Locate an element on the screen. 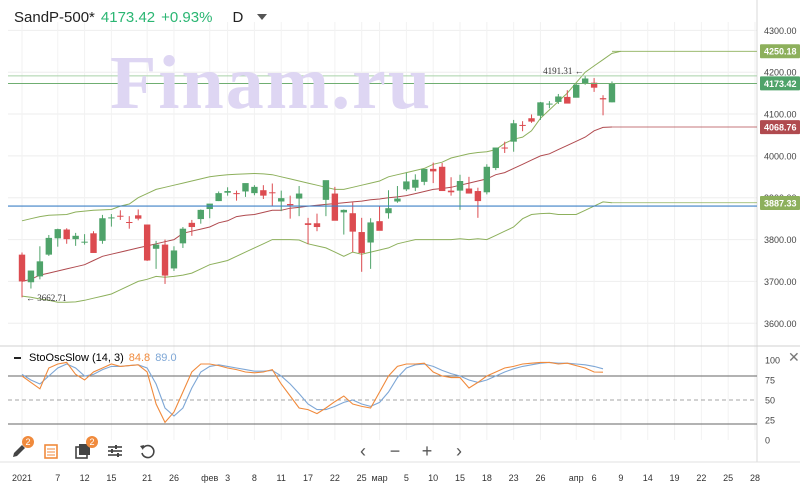 This screenshot has height=488, width=800. undo-icon is located at coordinates (147, 451).